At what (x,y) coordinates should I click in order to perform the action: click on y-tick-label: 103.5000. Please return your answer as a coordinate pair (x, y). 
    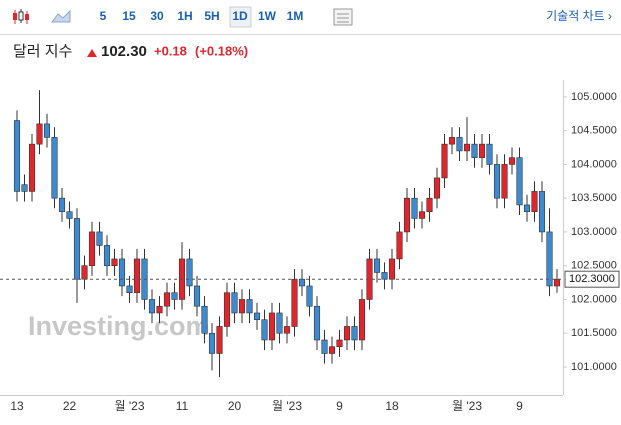
    Looking at the image, I should click on (594, 198).